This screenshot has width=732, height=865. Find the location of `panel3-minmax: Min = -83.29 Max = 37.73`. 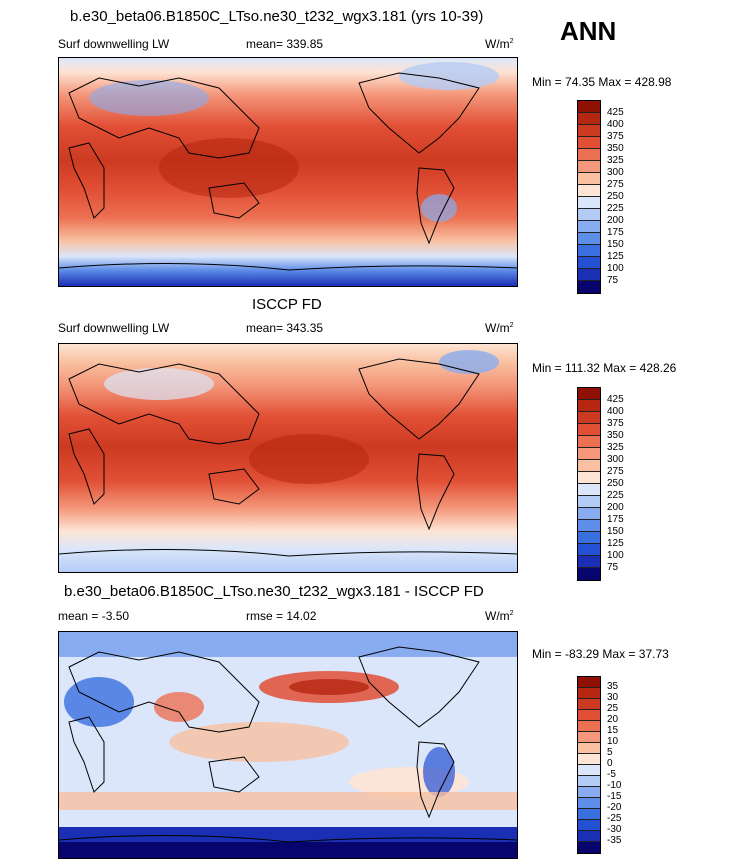

panel3-minmax: Min = -83.29 Max = 37.73 is located at coordinates (600, 654).